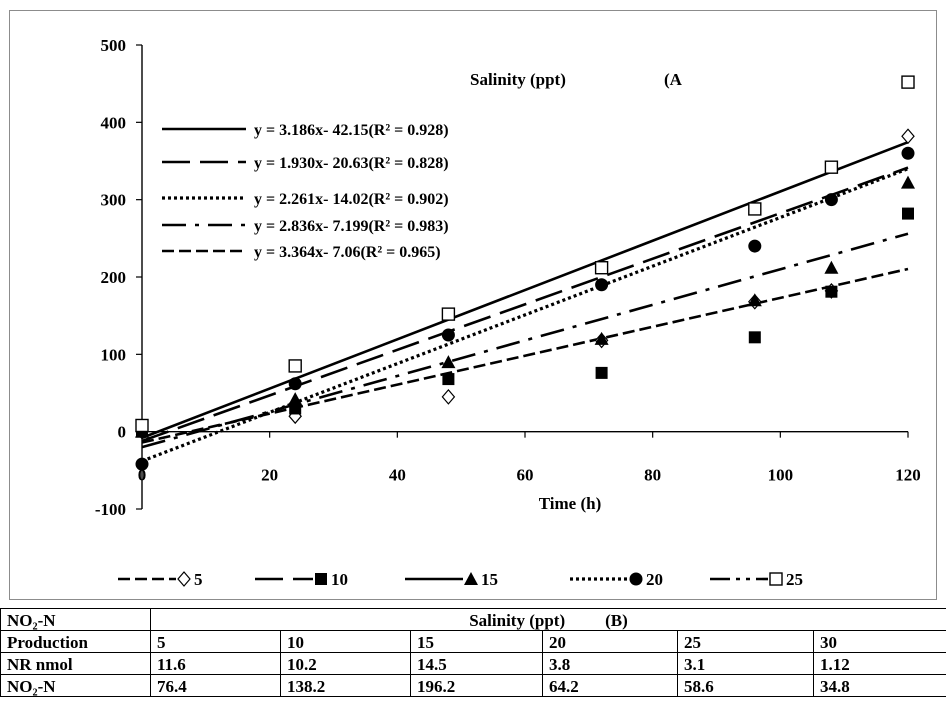 The image size is (946, 726). What do you see at coordinates (351, 163) in the screenshot?
I see `trendline-equation: y = 1.930x- 20.63(R² = 0.828)` at bounding box center [351, 163].